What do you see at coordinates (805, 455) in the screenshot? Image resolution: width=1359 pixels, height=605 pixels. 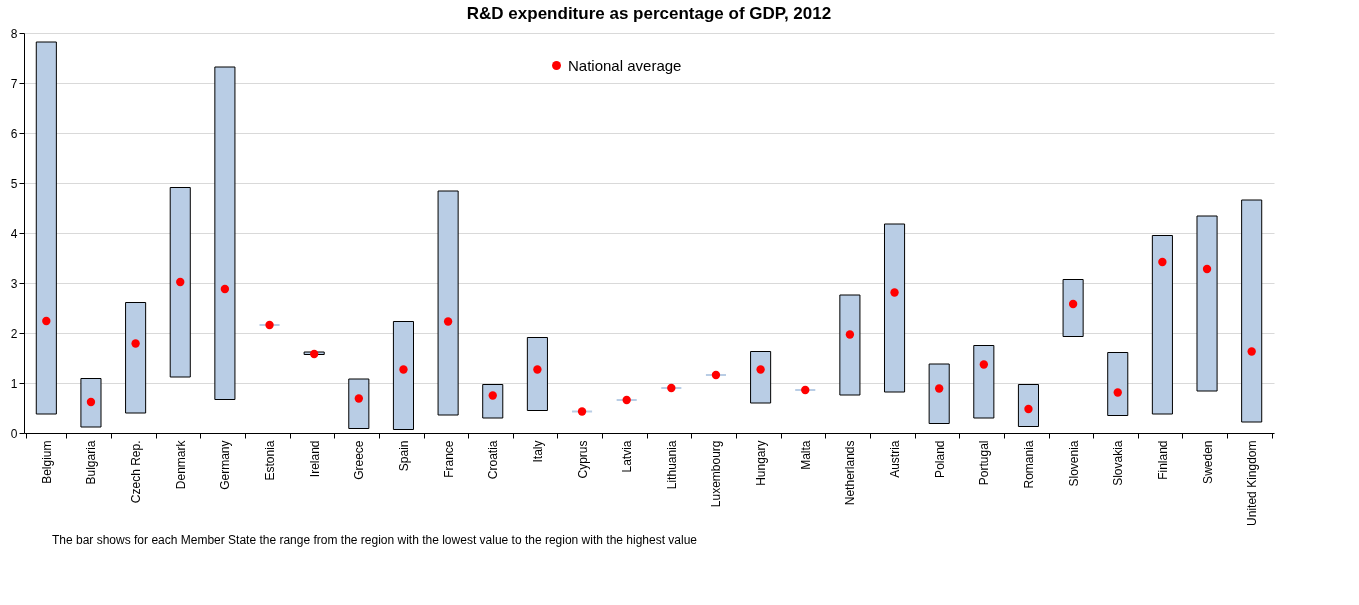 I see `x-tick-label: Malta` at bounding box center [805, 455].